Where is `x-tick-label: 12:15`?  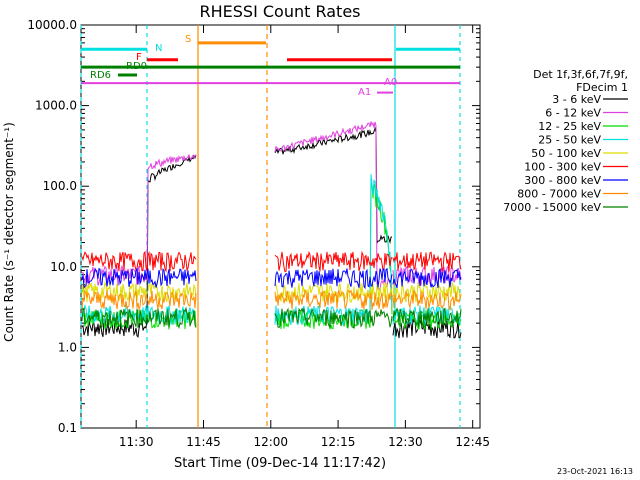 x-tick-label: 12:15 is located at coordinates (338, 442).